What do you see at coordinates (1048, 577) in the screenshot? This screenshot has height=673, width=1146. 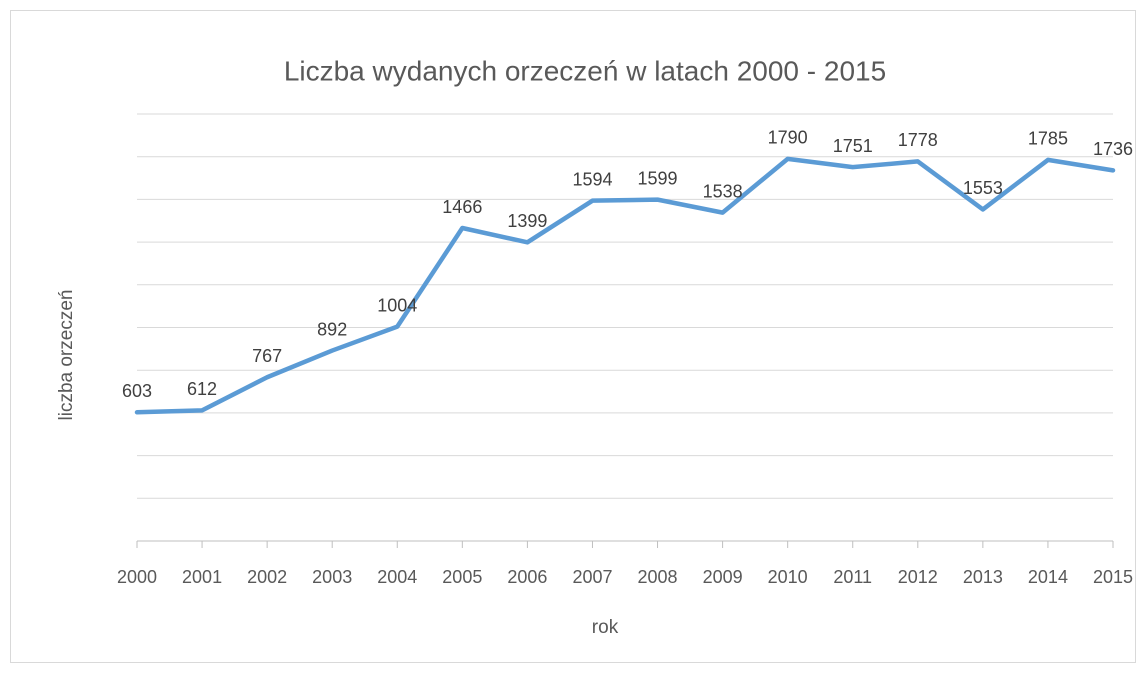 I see `x-tick-label: 2014` at bounding box center [1048, 577].